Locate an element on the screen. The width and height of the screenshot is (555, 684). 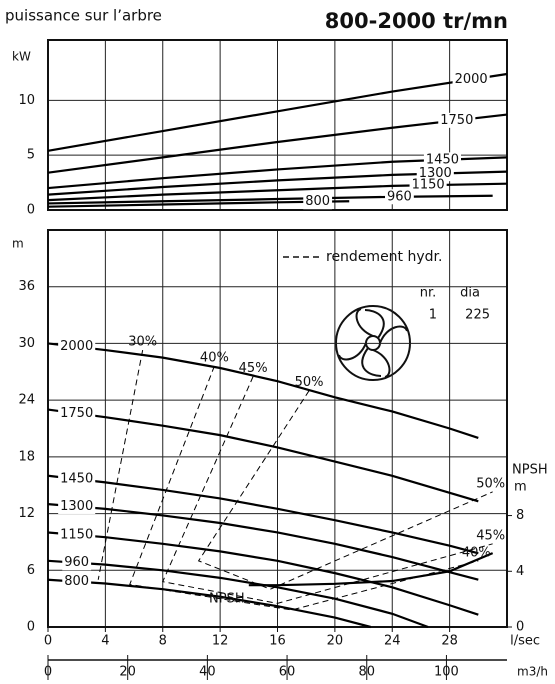
x-tick-label: 4 is located at coordinates (105, 641).